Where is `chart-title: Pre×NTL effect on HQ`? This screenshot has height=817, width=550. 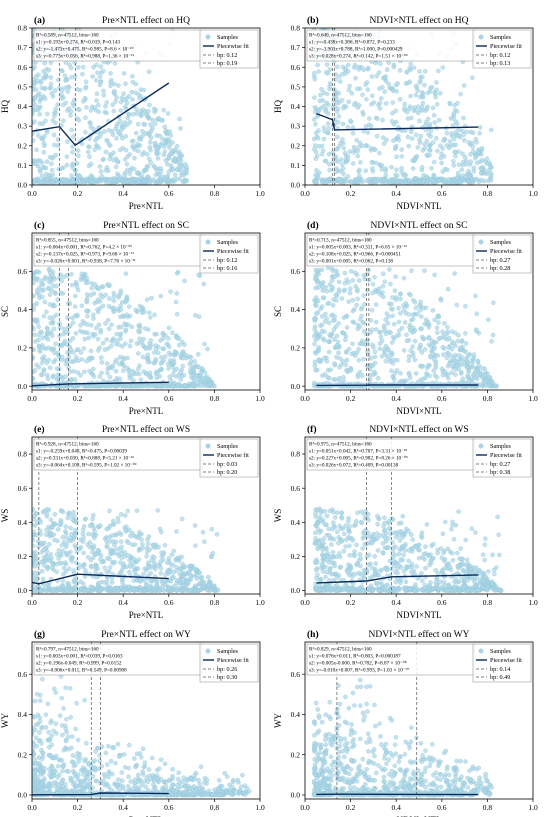
chart-title: Pre×NTL effect on HQ is located at coordinates (146, 20).